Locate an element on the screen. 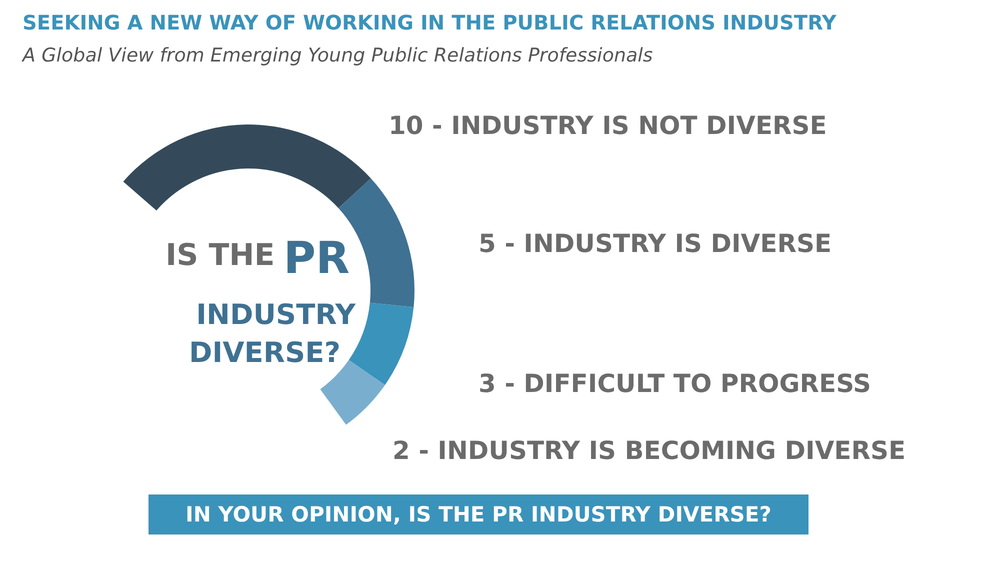 This screenshot has width=1000, height=563. slice-label: 3 - DIFFICULT TO PROGRESS is located at coordinates (674, 383).